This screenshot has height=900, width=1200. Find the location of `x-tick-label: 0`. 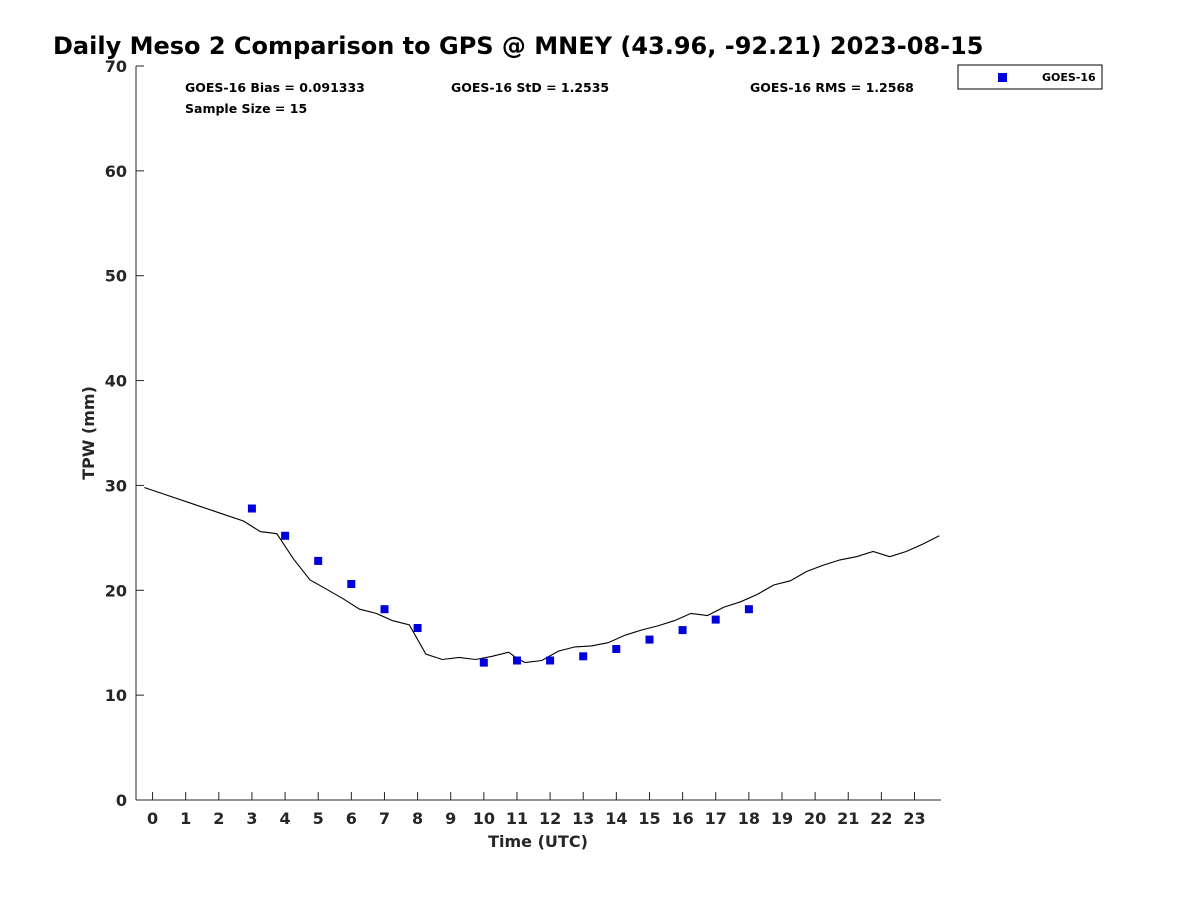

x-tick-label: 0 is located at coordinates (152, 818).